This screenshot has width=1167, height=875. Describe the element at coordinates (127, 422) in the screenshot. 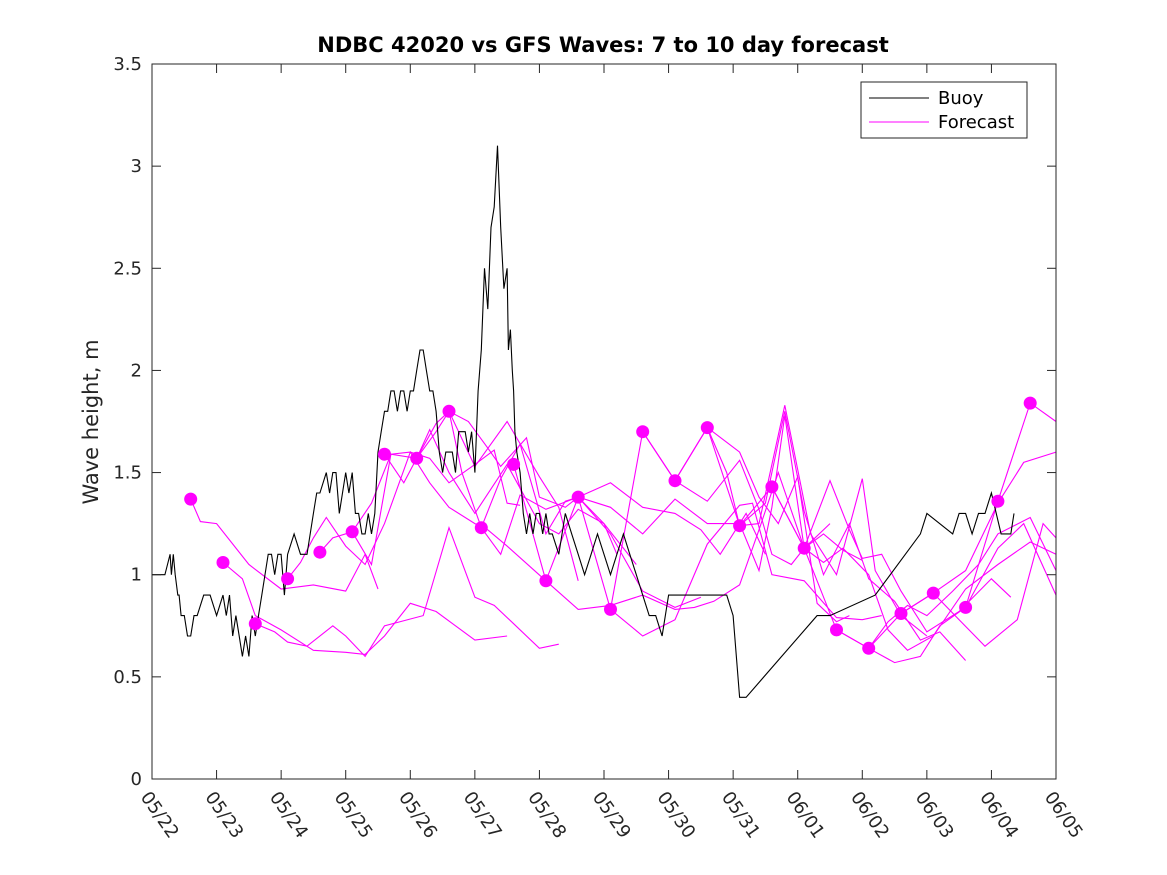

I see `y-tick-labels: 0 0.5 1 1.5 2 2.5 3 3.5` at that location.